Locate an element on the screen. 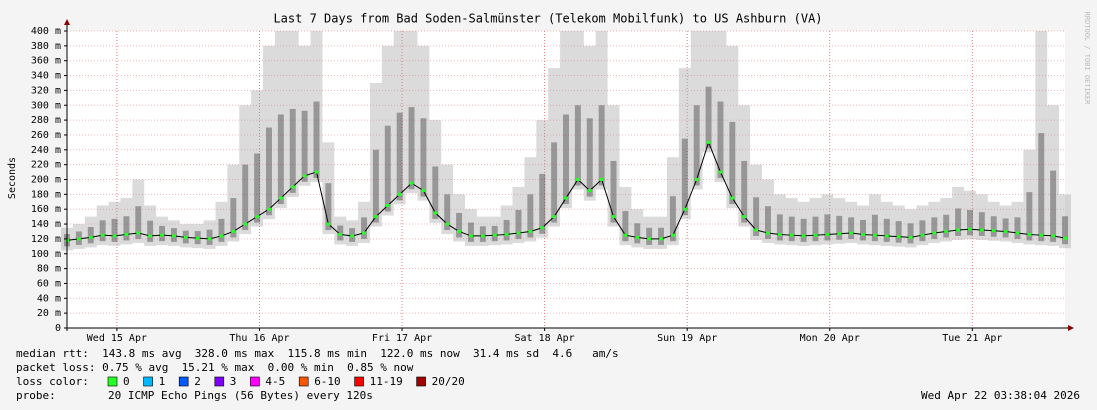  x-tick-label: Sun 19 Apr is located at coordinates (687, 338).